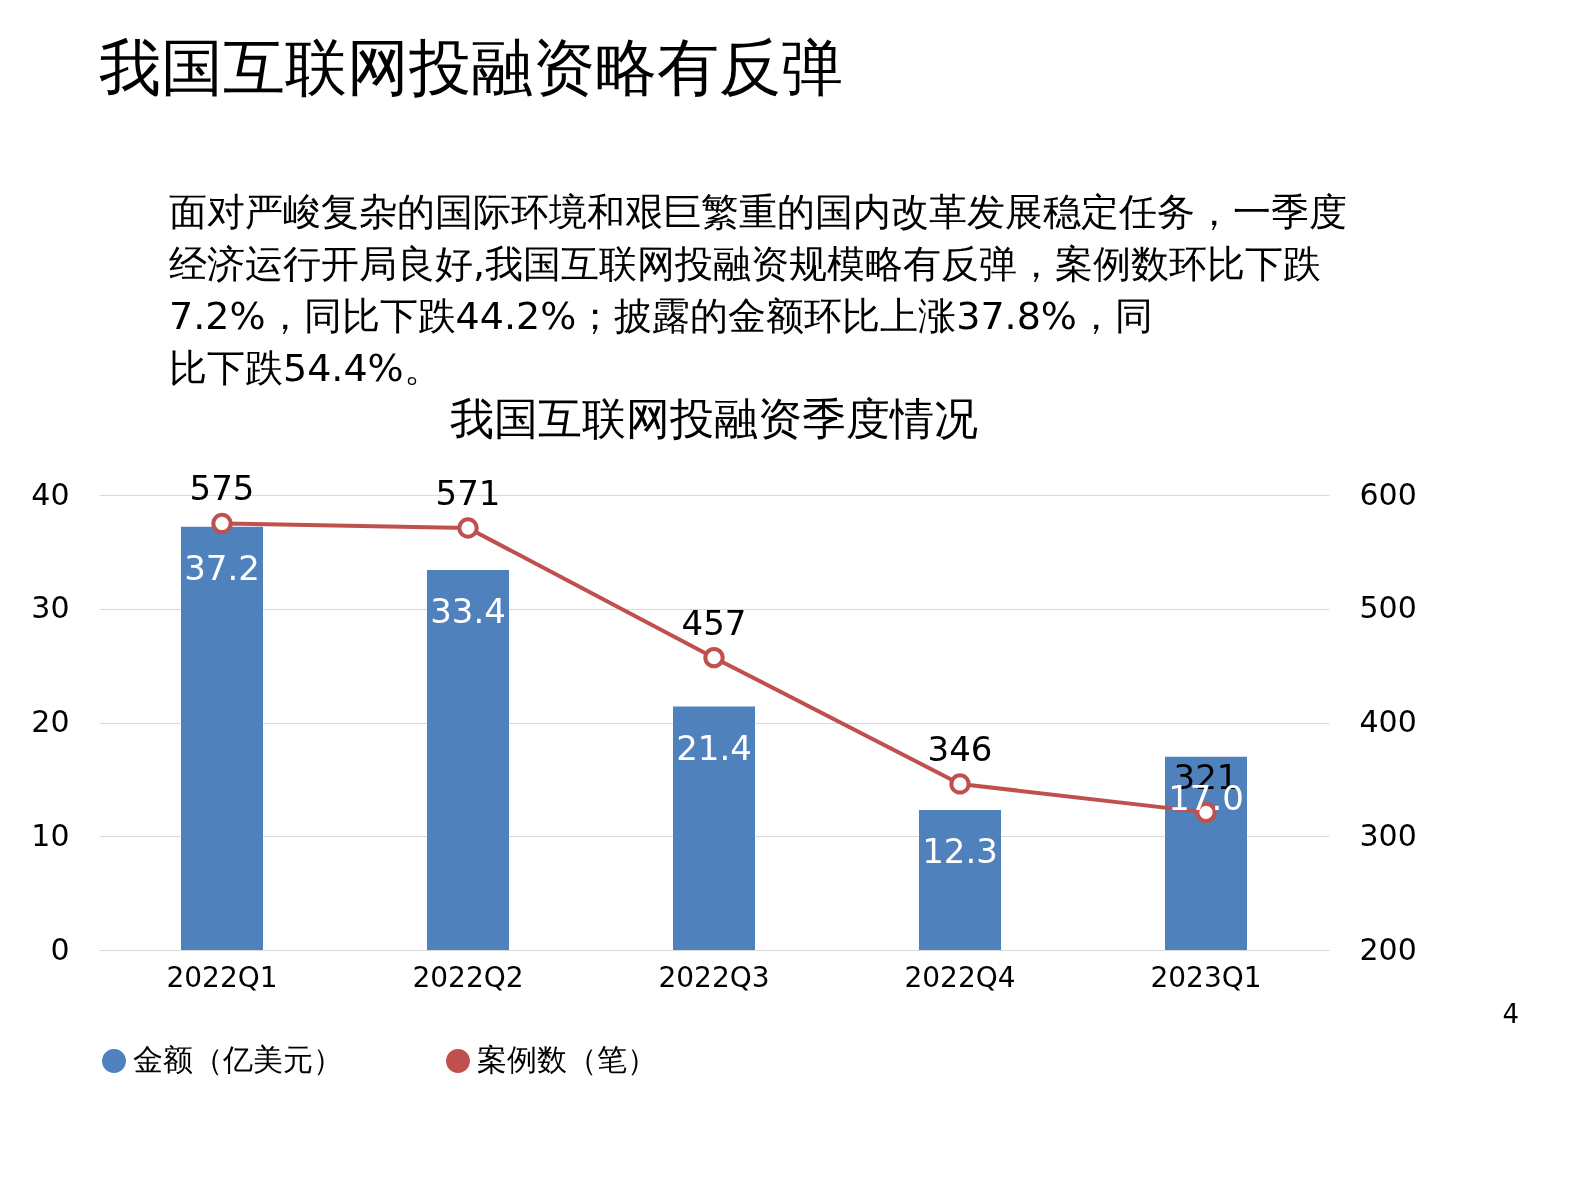 The width and height of the screenshot is (1587, 1190). What do you see at coordinates (714, 977) in the screenshot?
I see `x-tick-label: 2022Q3` at bounding box center [714, 977].